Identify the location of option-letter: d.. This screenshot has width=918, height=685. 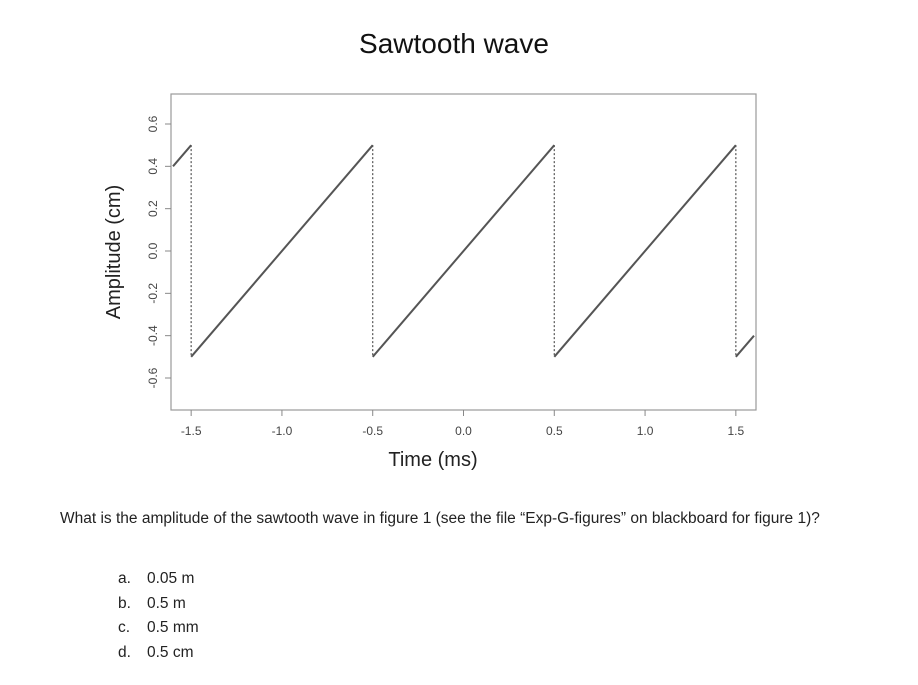
(124, 652).